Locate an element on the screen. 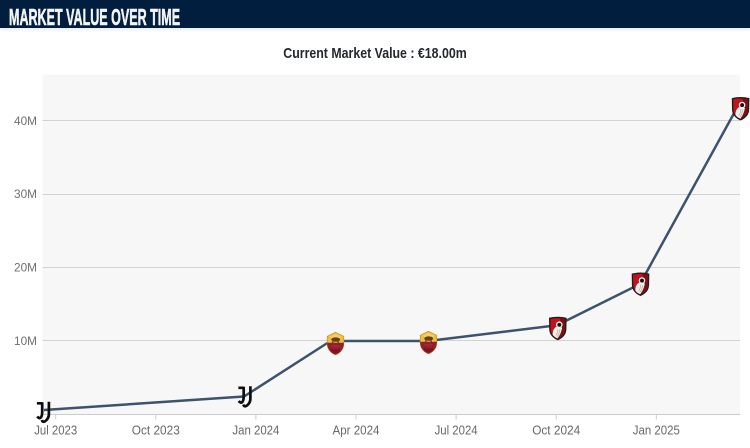  svg-text: Jul 2023 is located at coordinates (55, 430).